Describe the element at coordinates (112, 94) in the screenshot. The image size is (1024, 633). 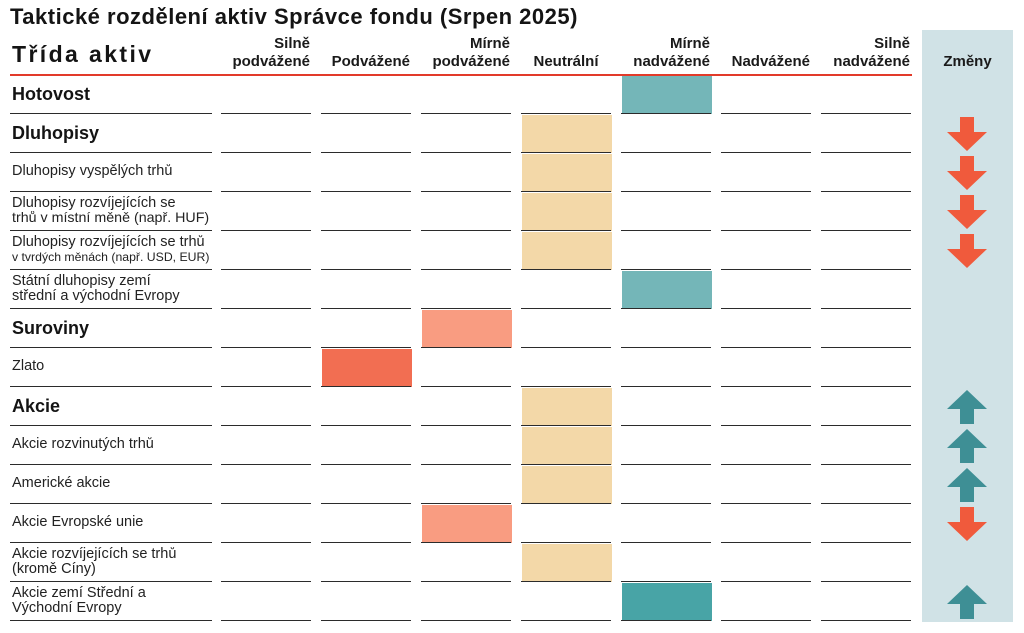
I see `row-label: Hotovost` at that location.